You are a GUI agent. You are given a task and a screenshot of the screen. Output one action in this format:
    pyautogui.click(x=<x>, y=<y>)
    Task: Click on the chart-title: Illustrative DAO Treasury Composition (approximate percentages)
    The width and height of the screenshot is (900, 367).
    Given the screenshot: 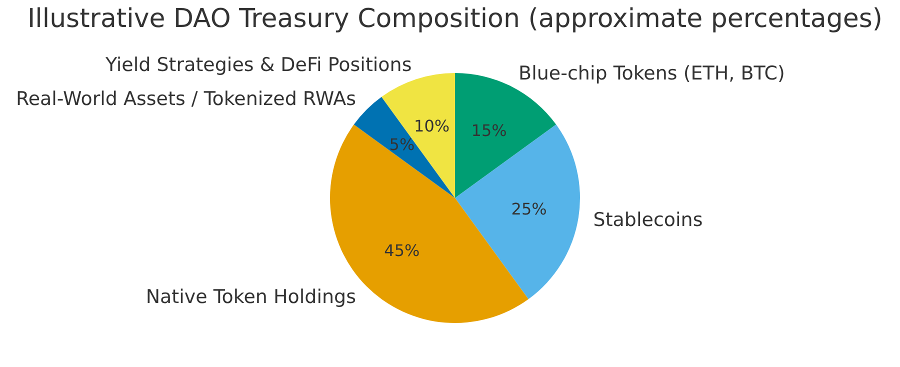 What is the action you would take?
    pyautogui.click(x=455, y=19)
    